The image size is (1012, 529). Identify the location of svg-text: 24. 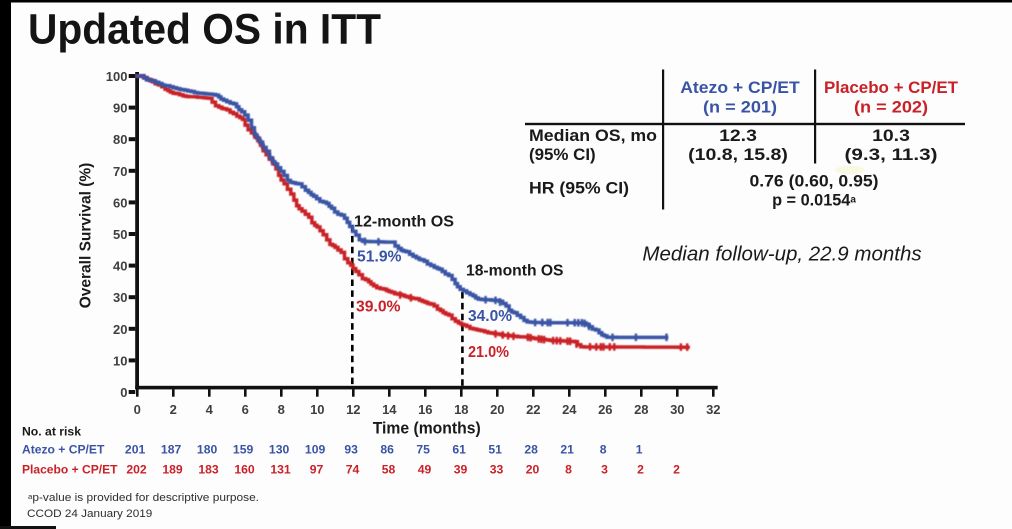
(569, 409).